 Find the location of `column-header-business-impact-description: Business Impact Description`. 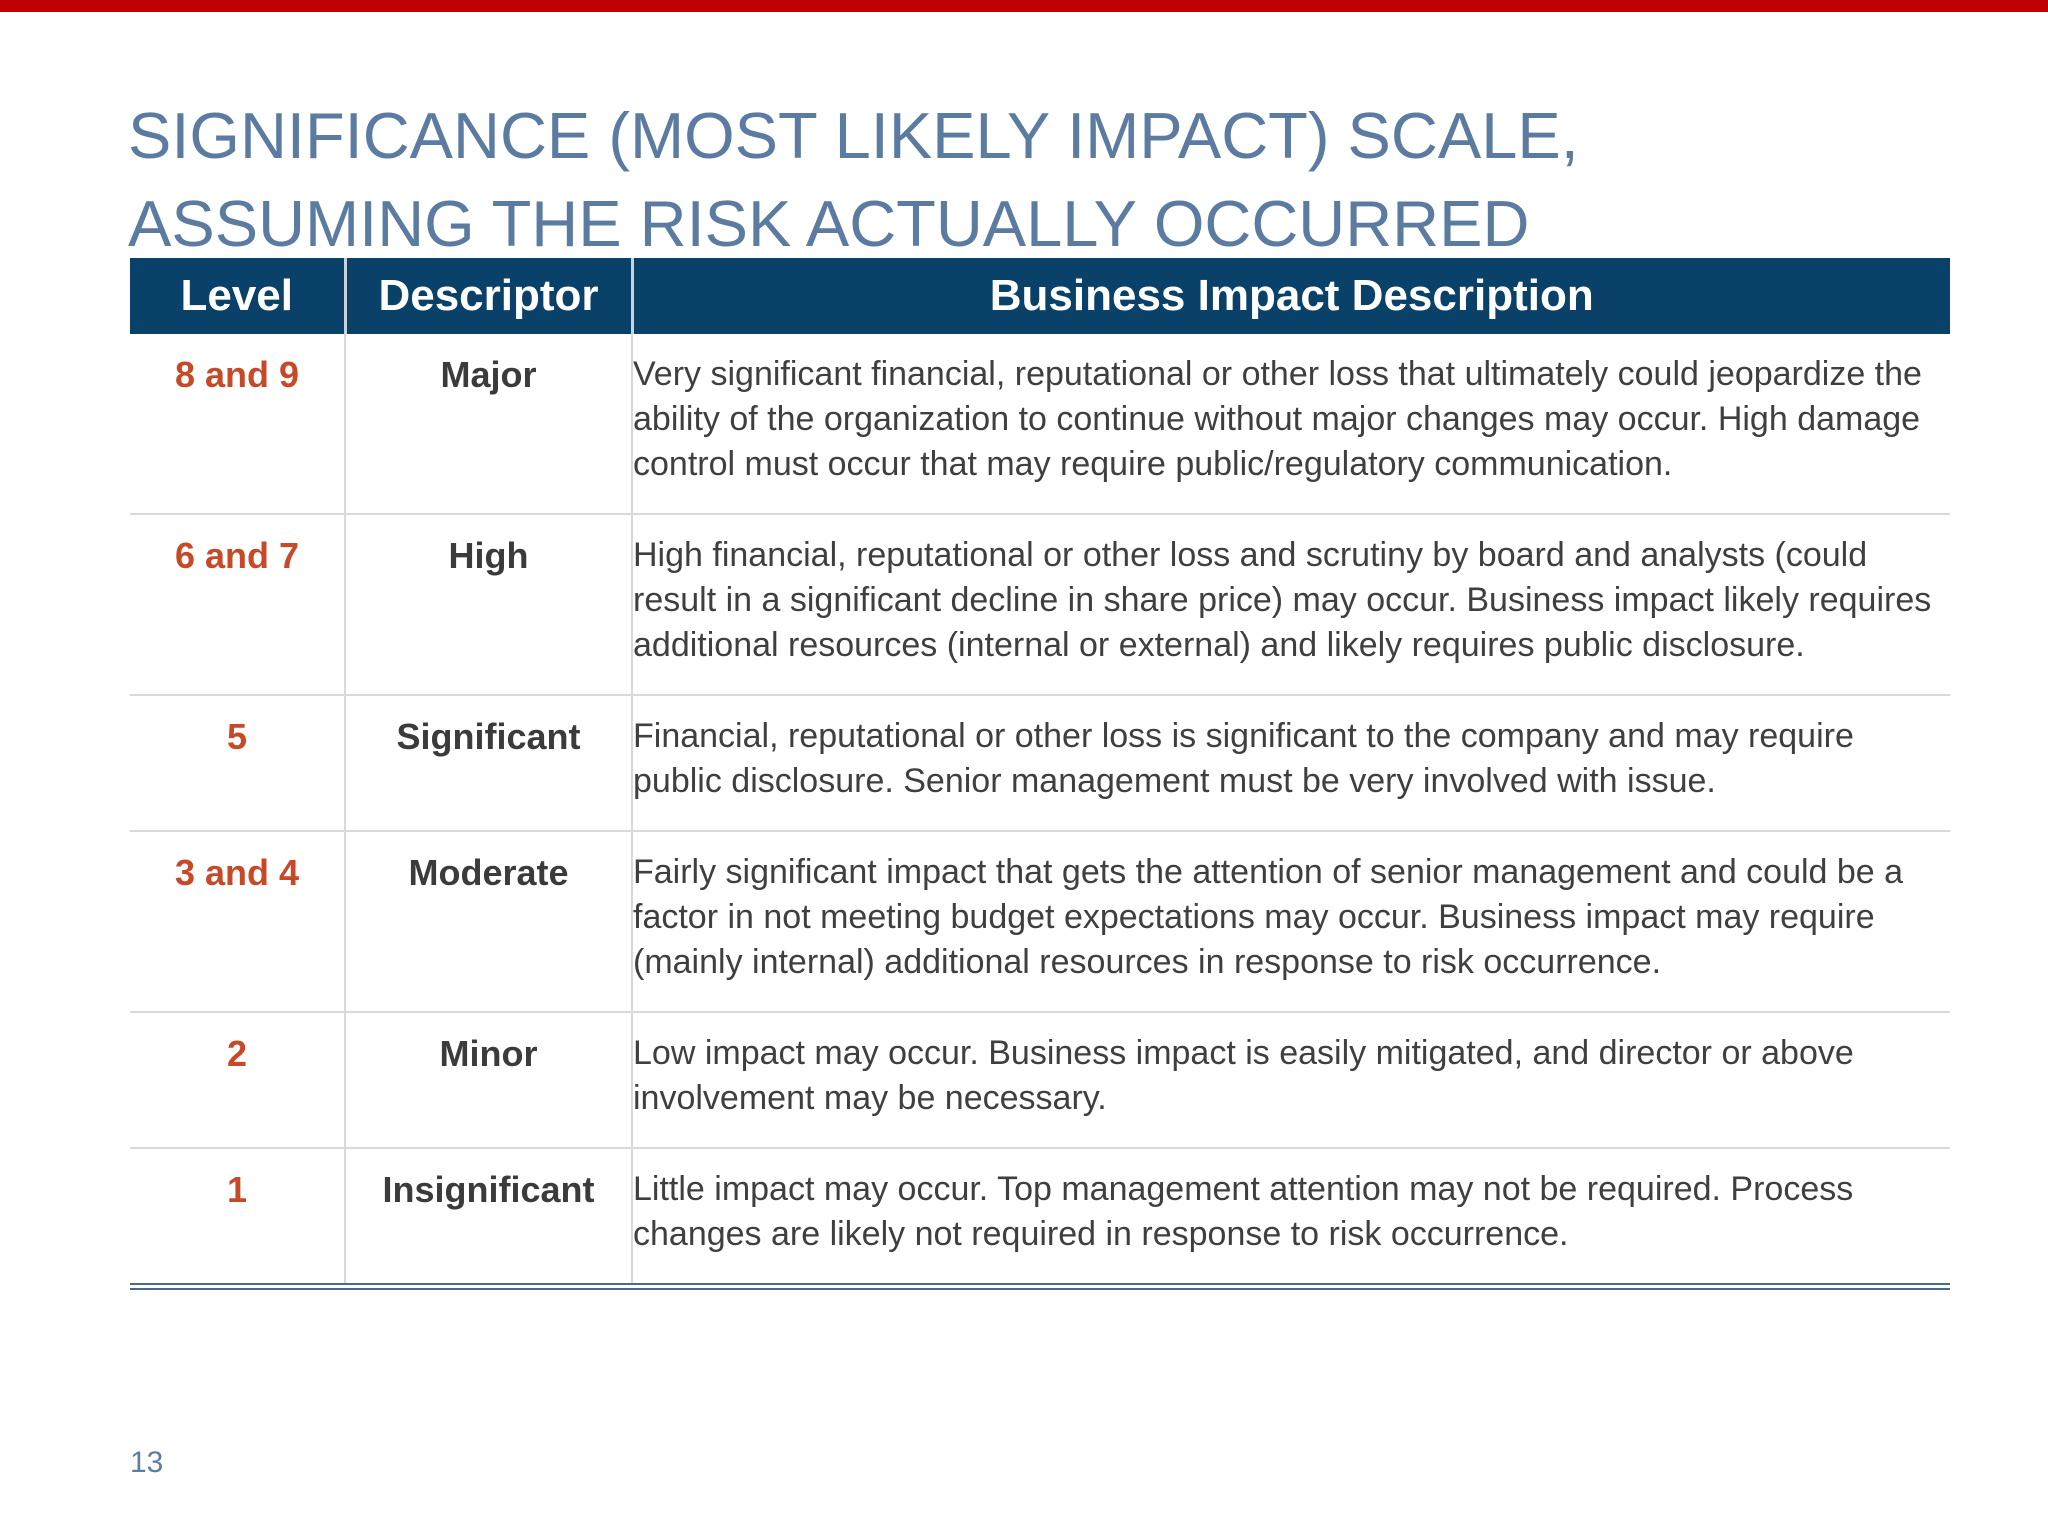

column-header-business-impact-description: Business Impact Description is located at coordinates (1290, 296).